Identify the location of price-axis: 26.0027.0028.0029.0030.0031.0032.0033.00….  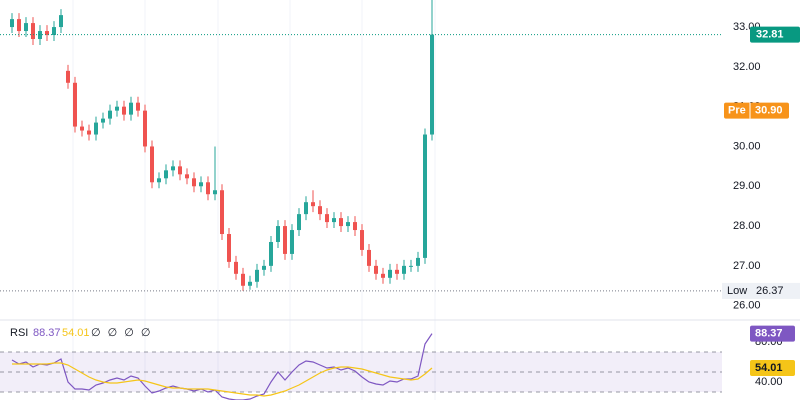
(761, 204).